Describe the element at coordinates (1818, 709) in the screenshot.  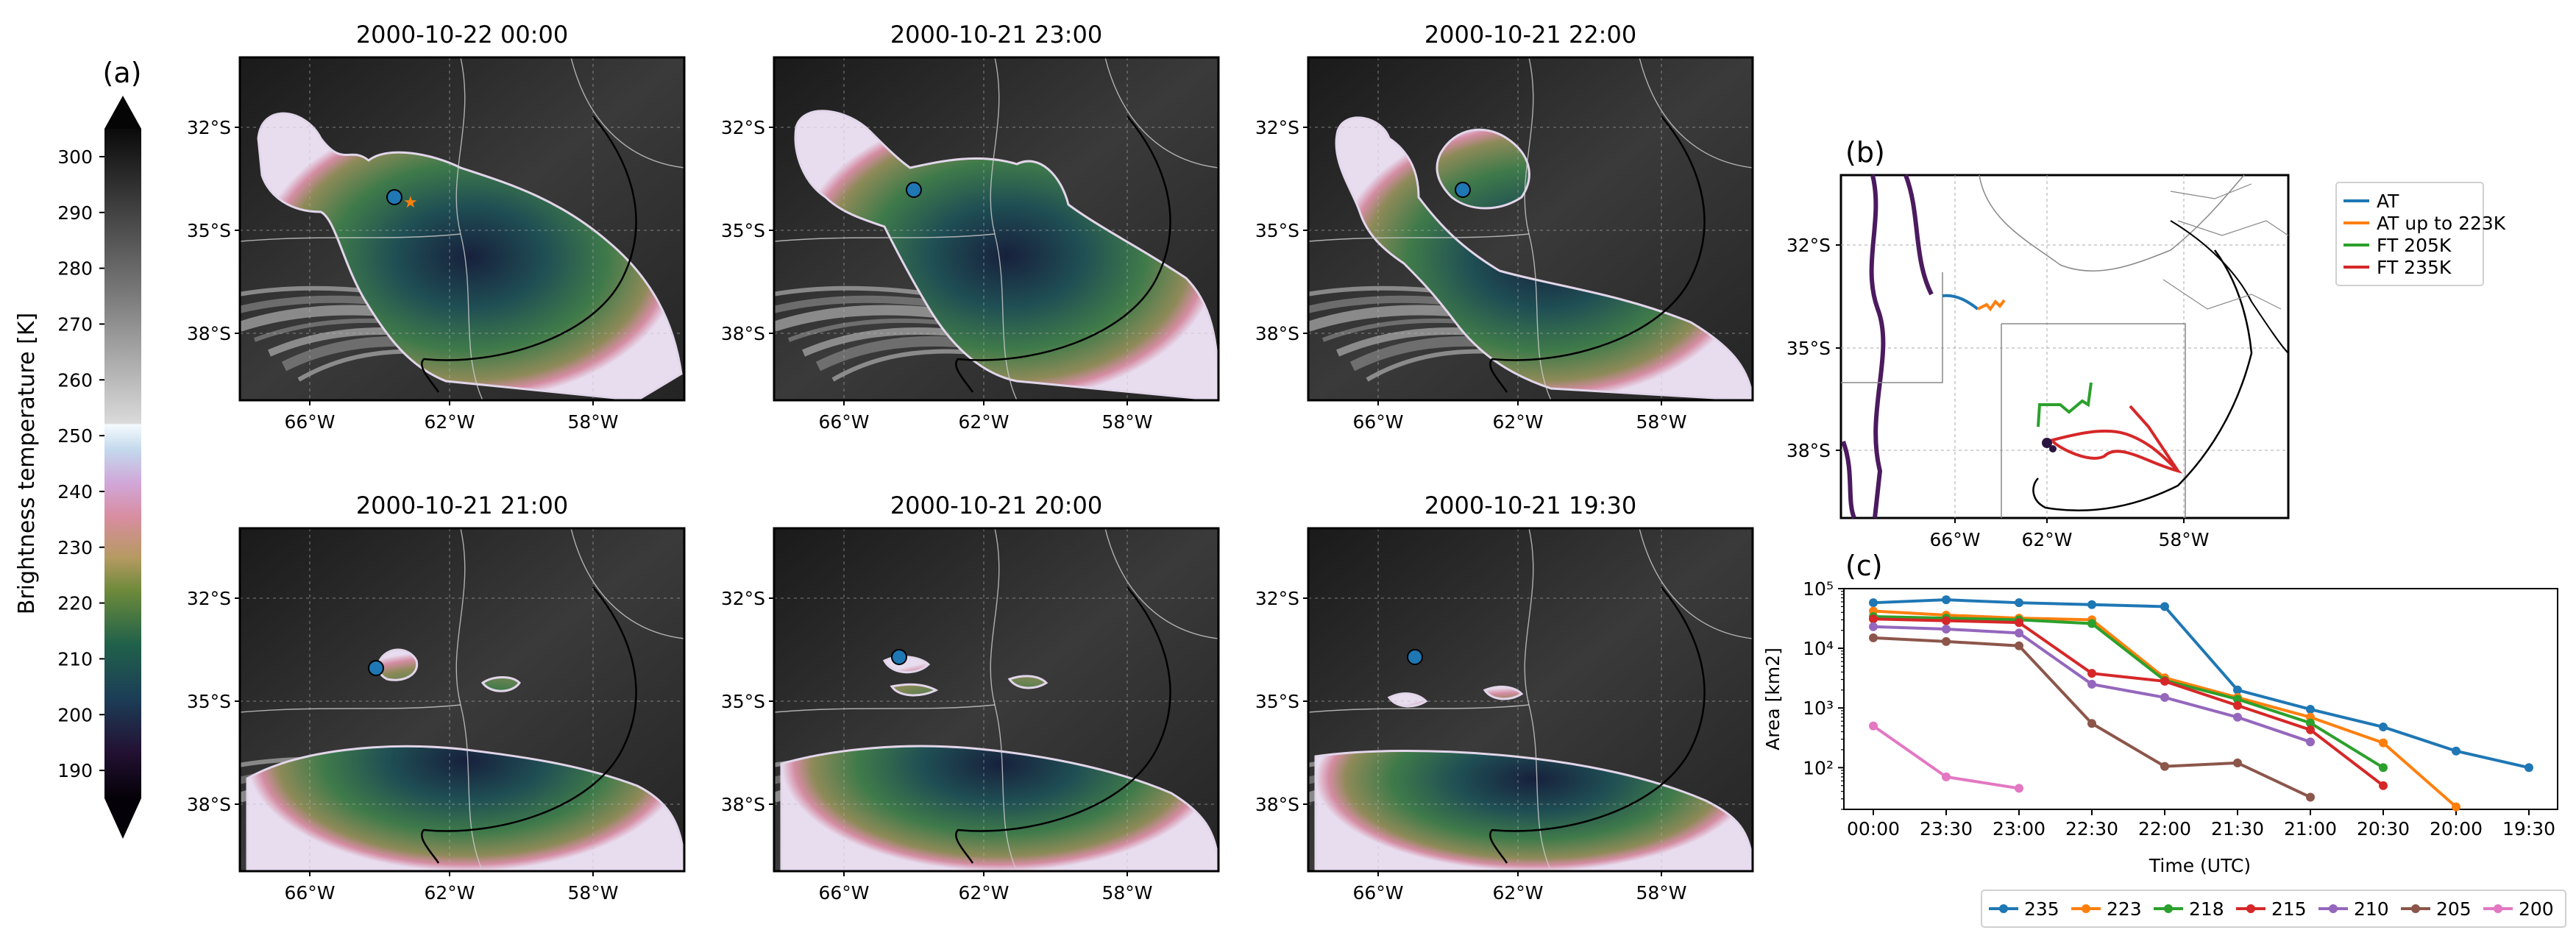
I see `panel-c-ytick-label: 10³` at that location.